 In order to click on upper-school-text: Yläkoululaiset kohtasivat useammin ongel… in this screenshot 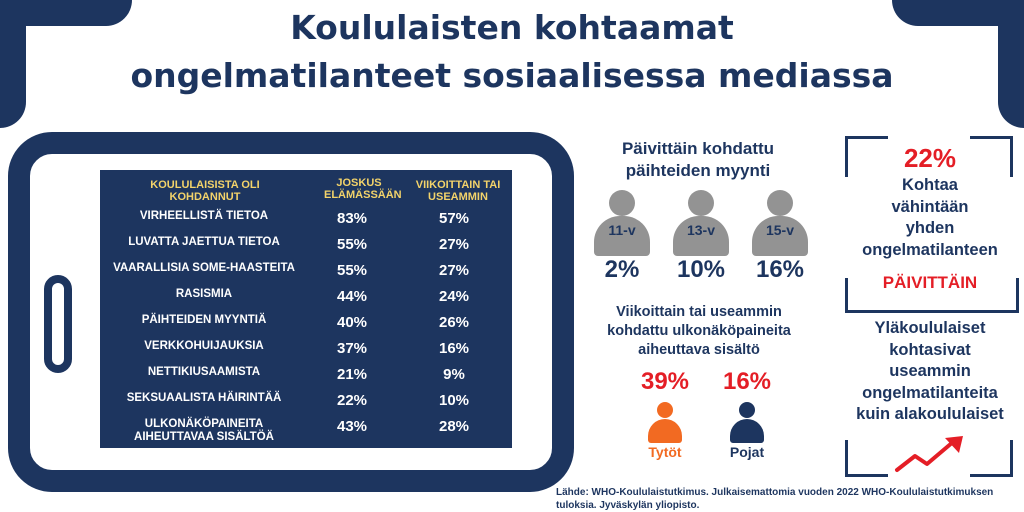, I will do `click(930, 371)`.